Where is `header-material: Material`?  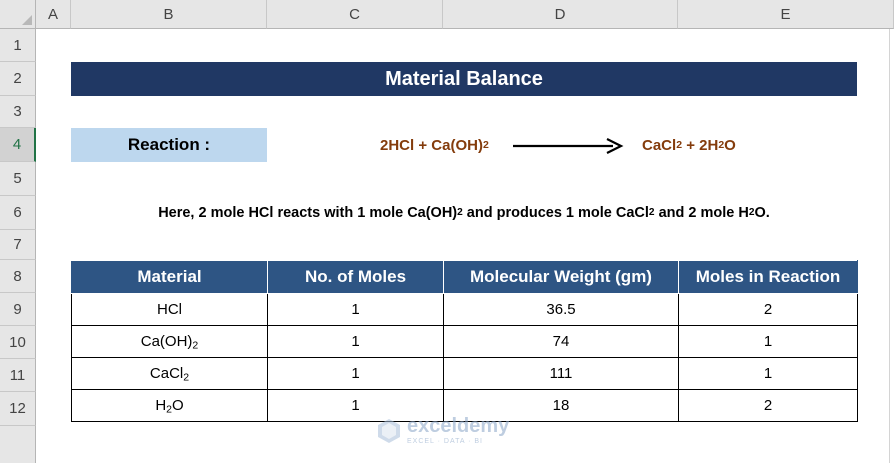
header-material: Material is located at coordinates (169, 277).